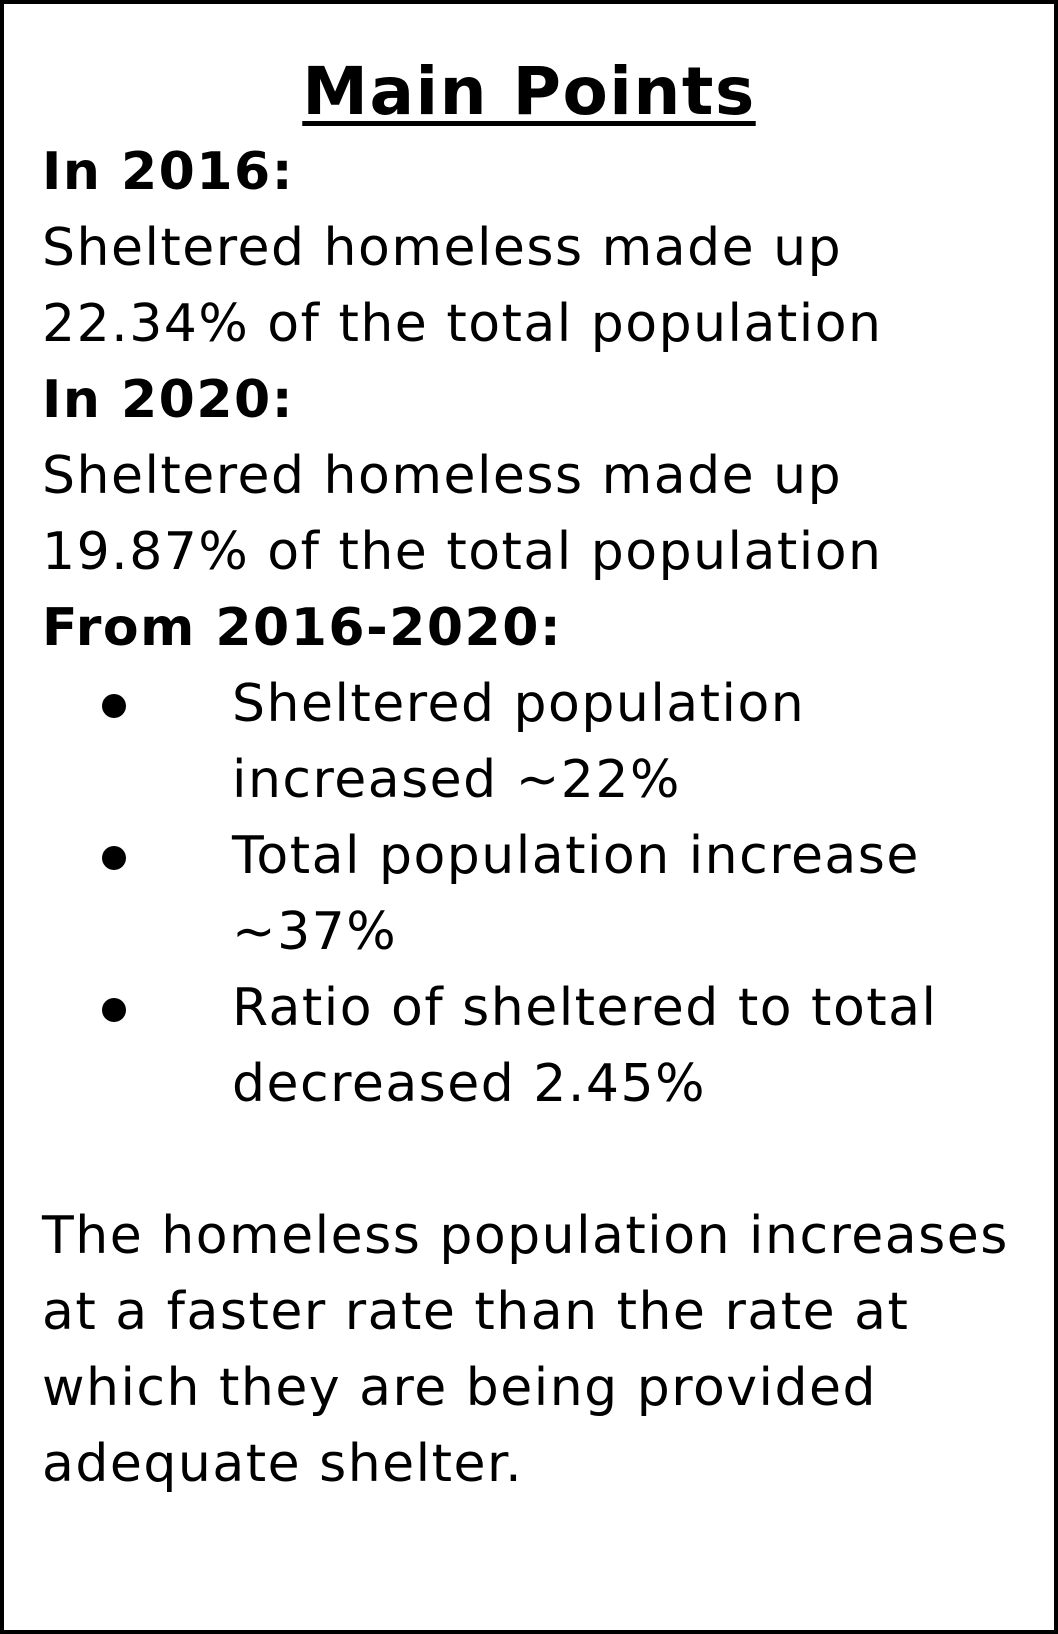  Describe the element at coordinates (519, 742) in the screenshot. I see `bullet-text: Sheltered population increased ~22%` at that location.